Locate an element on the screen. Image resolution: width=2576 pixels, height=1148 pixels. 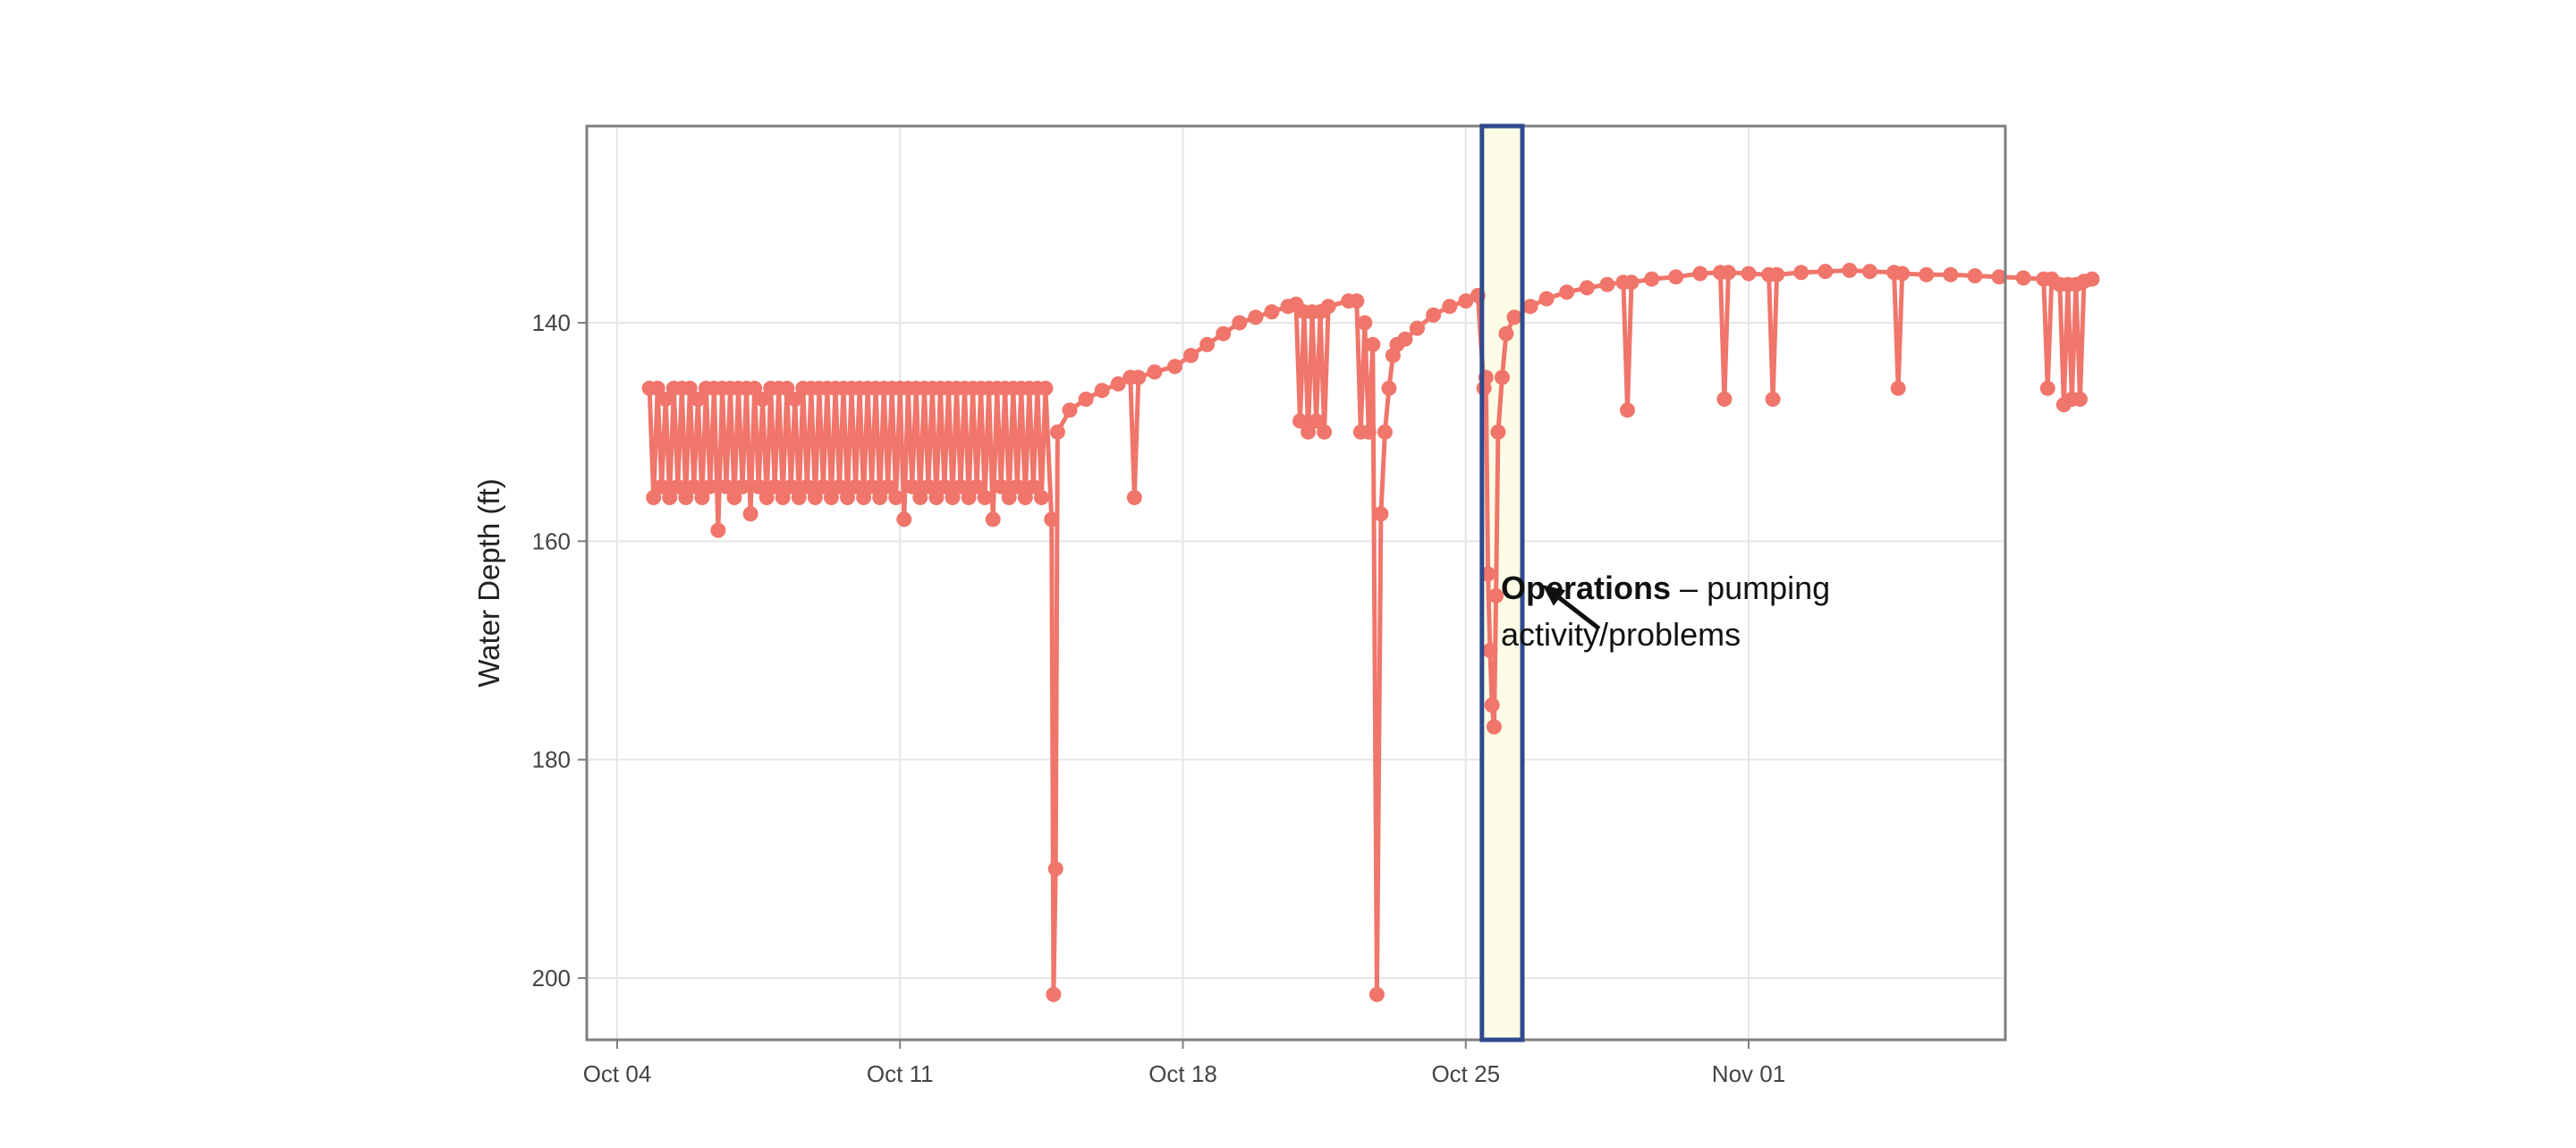
annotation: Operations – pumping activity/problems is located at coordinates (1665, 611).